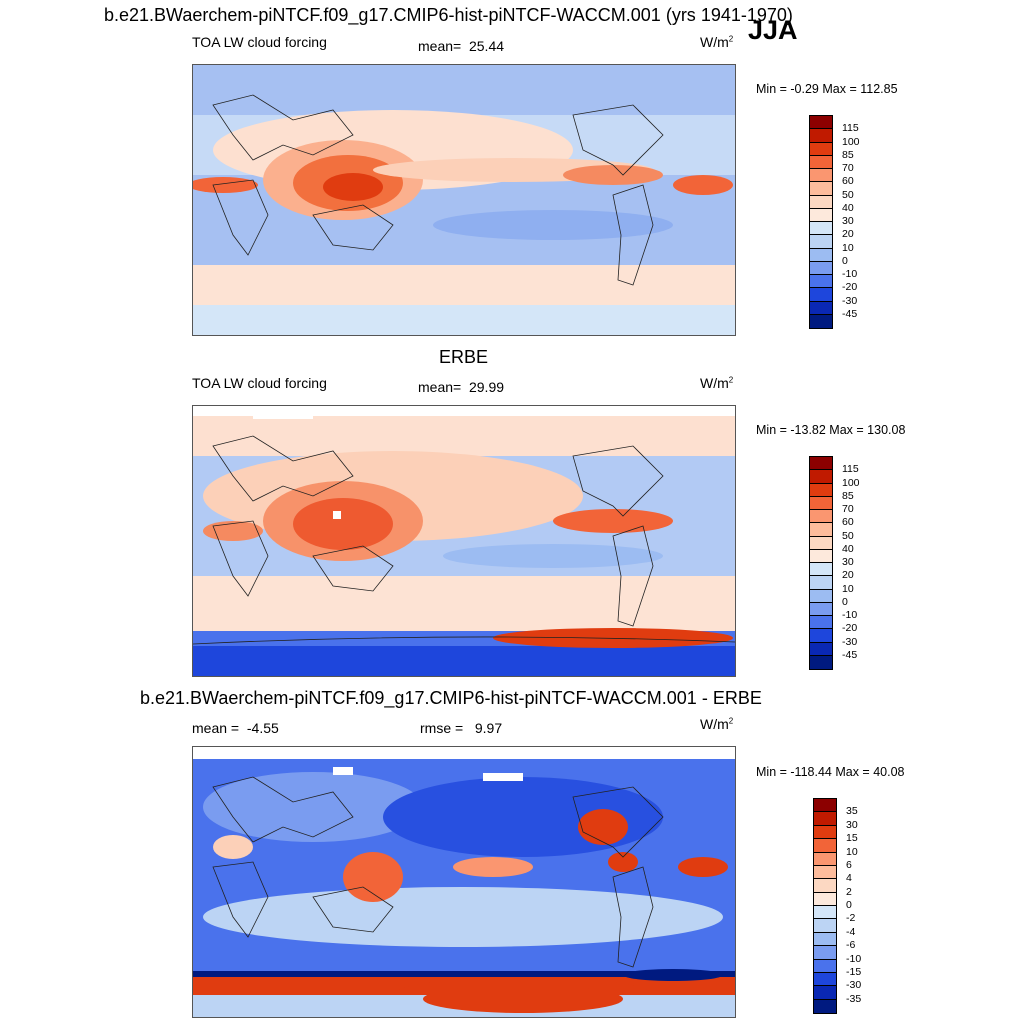 The width and height of the screenshot is (1024, 1024). I want to click on panel2-mean: mean= 29.99, so click(461, 387).